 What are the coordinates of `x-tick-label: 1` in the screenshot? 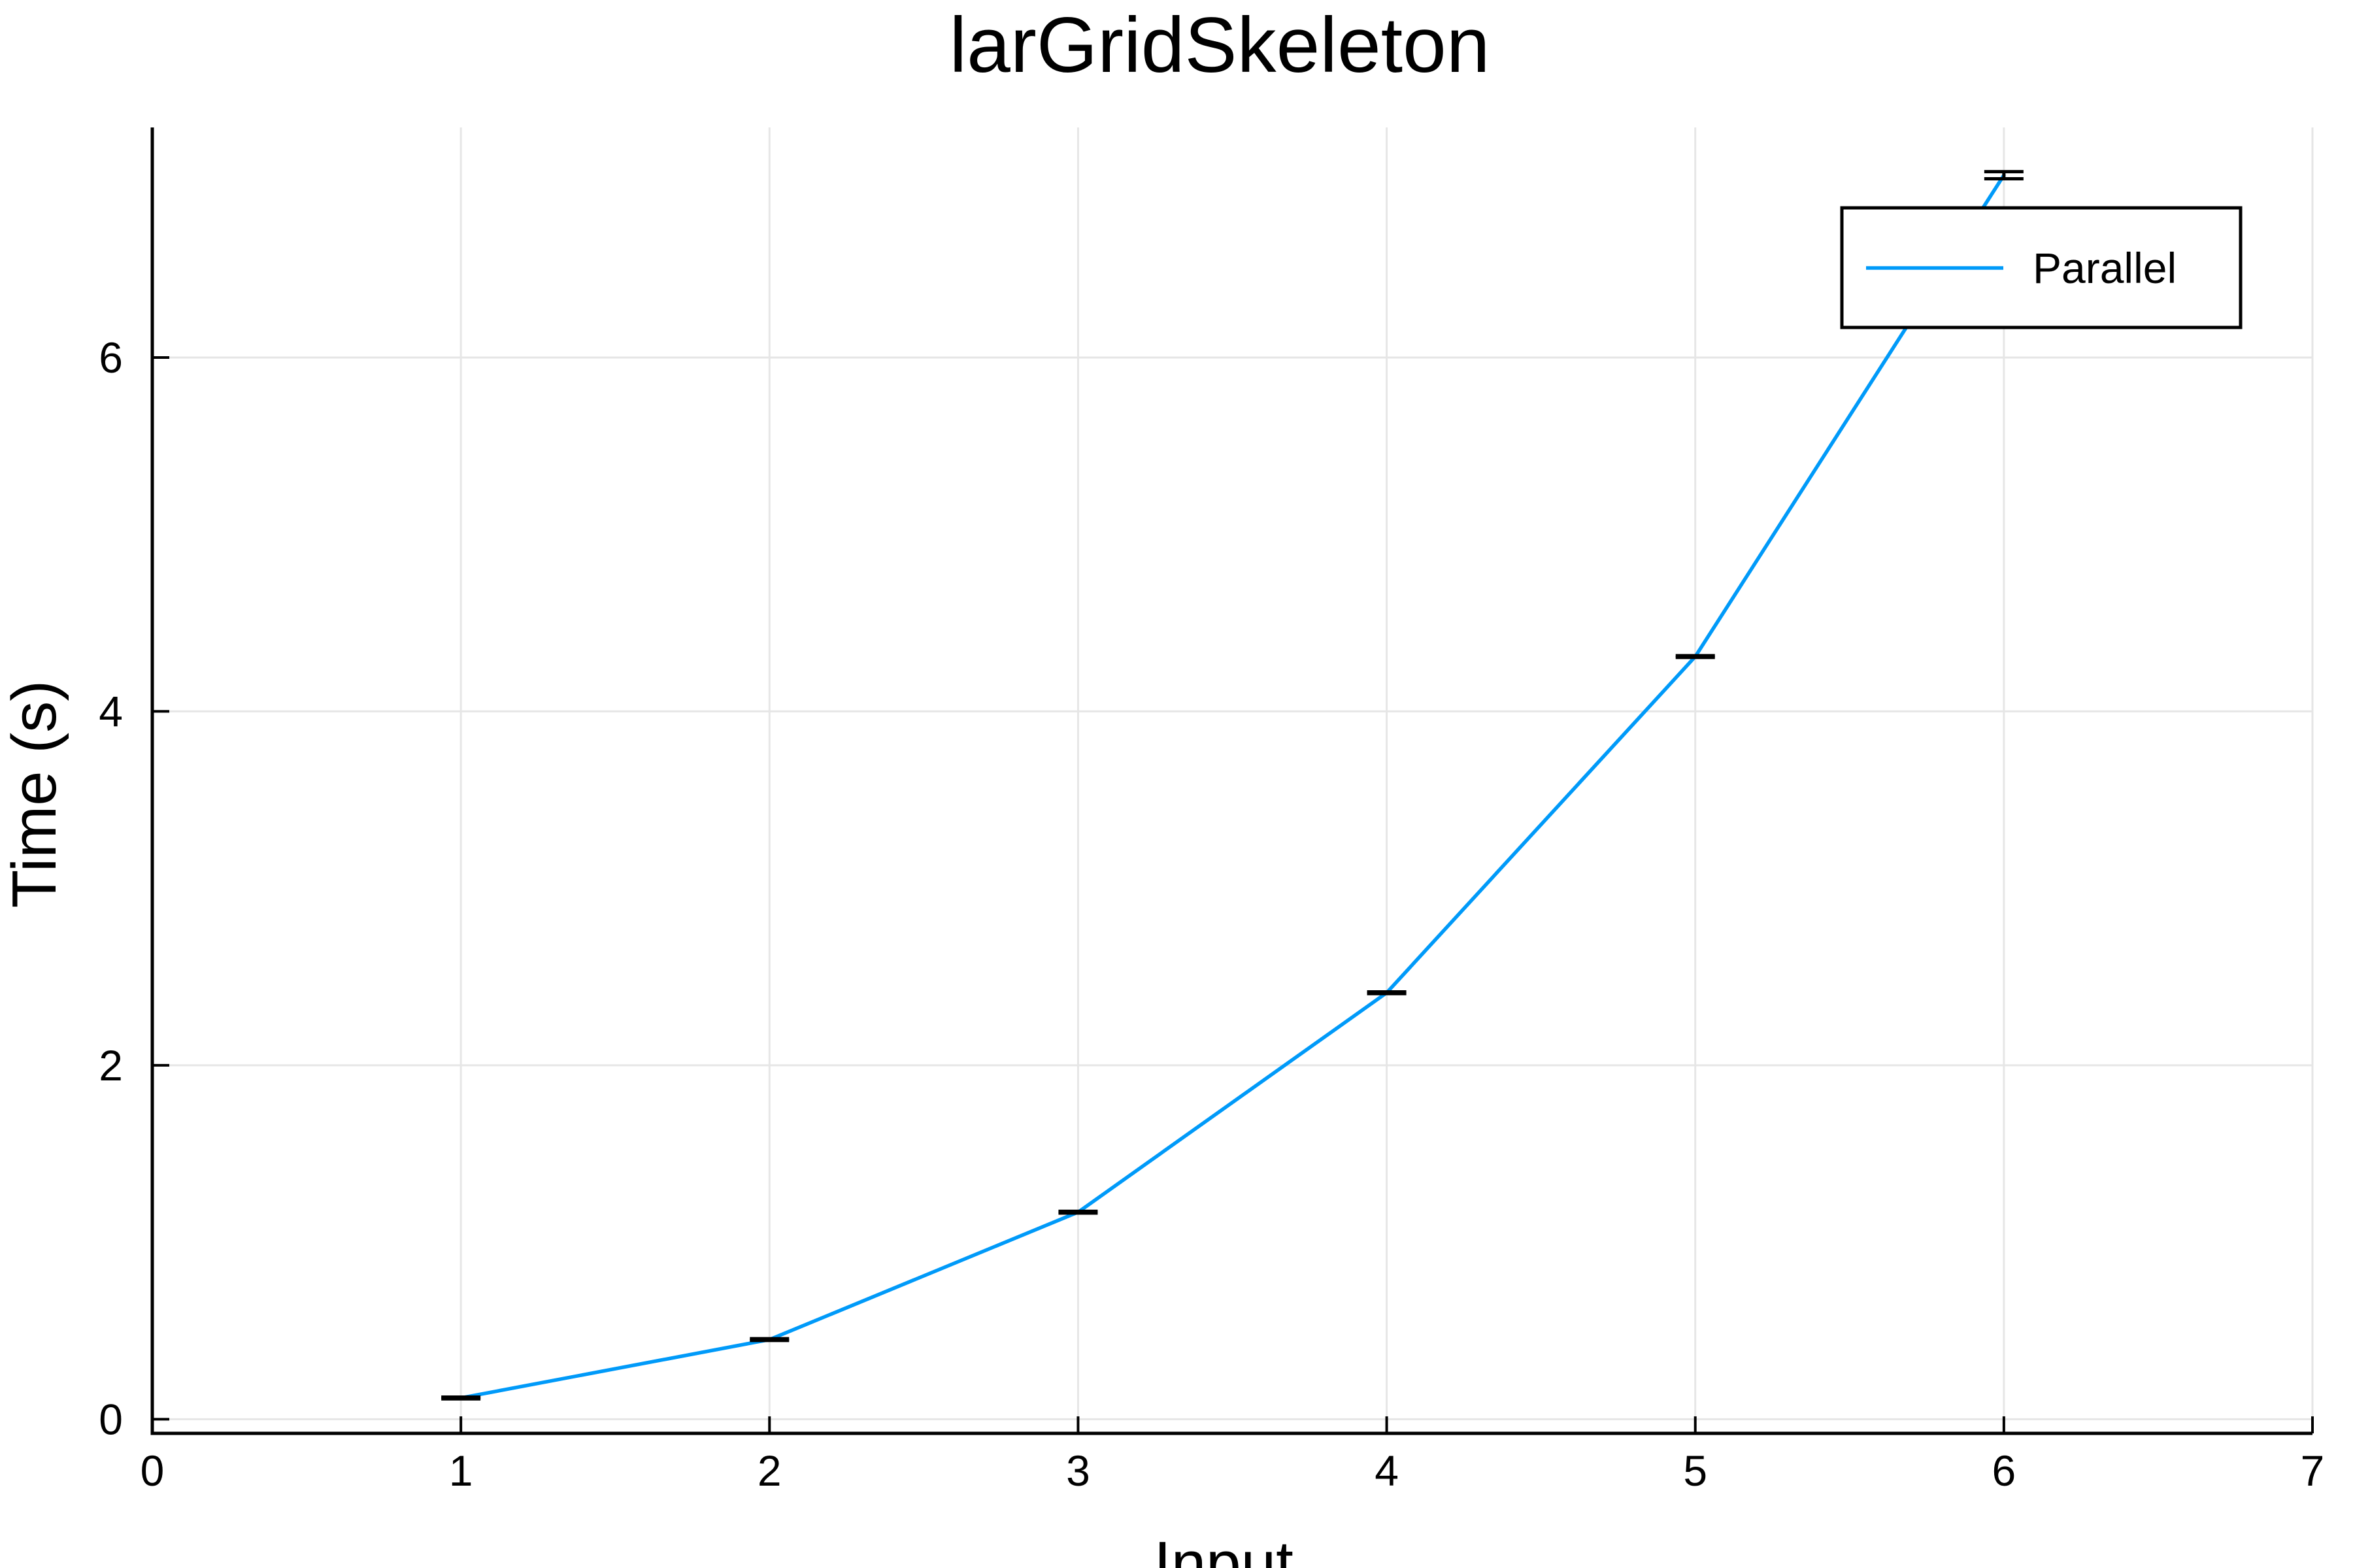 It's located at (461, 1470).